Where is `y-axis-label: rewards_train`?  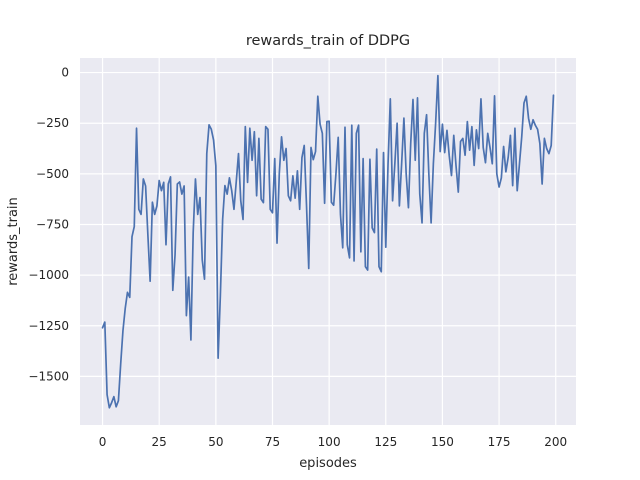
y-axis-label: rewards_train is located at coordinates (13, 241).